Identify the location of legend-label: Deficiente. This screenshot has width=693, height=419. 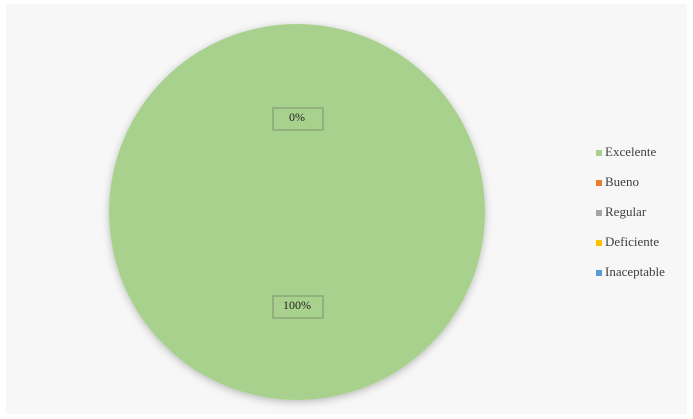
(632, 241).